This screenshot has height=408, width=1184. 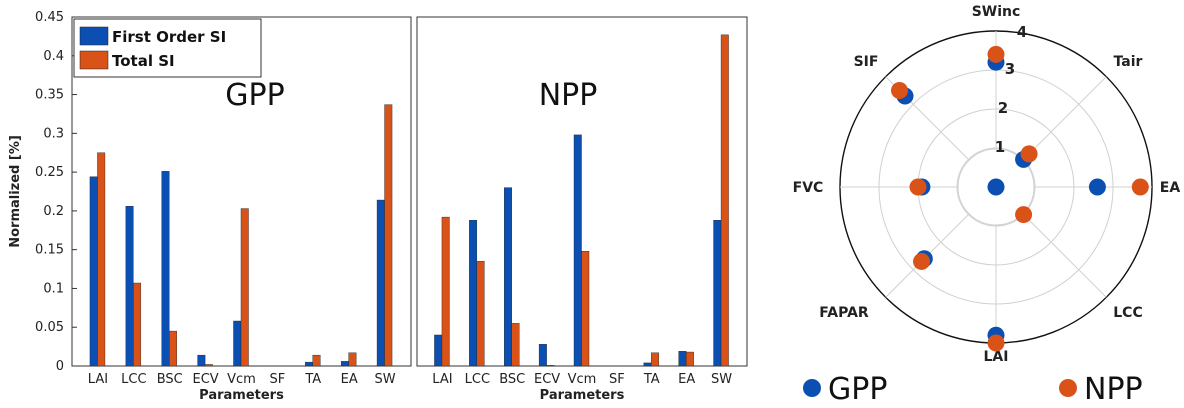 What do you see at coordinates (812, 388) in the screenshot?
I see `legend-marker-gpp` at bounding box center [812, 388].